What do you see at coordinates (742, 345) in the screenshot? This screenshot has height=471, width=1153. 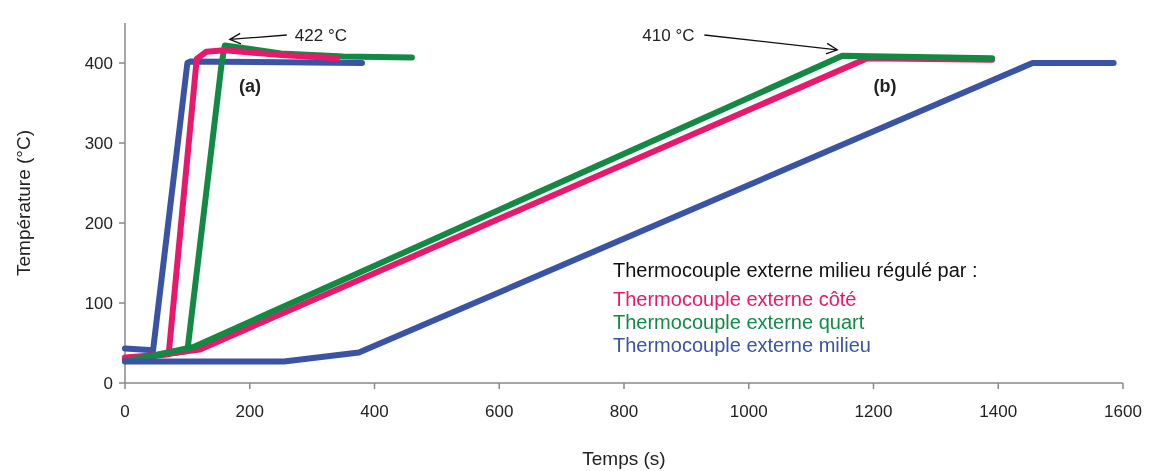 I see `text: Thermocouple externe milieu` at bounding box center [742, 345].